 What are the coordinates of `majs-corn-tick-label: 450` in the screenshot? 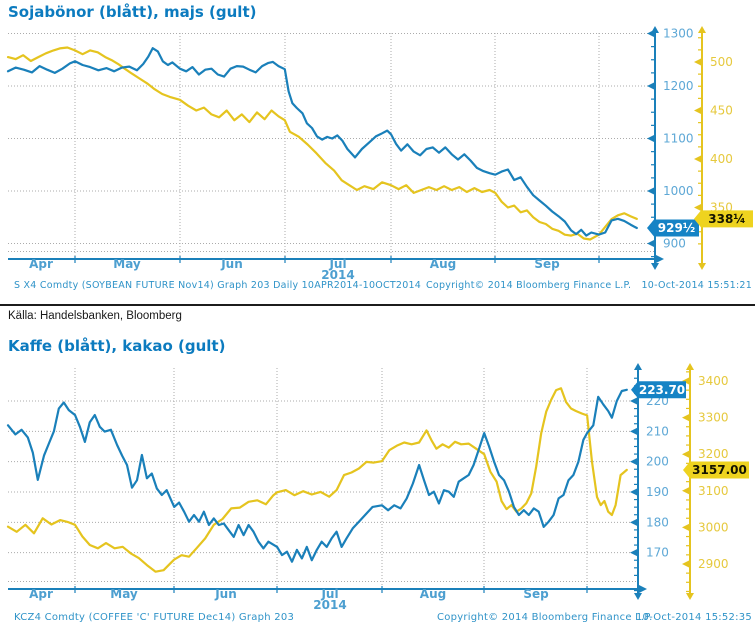 It's located at (721, 111).